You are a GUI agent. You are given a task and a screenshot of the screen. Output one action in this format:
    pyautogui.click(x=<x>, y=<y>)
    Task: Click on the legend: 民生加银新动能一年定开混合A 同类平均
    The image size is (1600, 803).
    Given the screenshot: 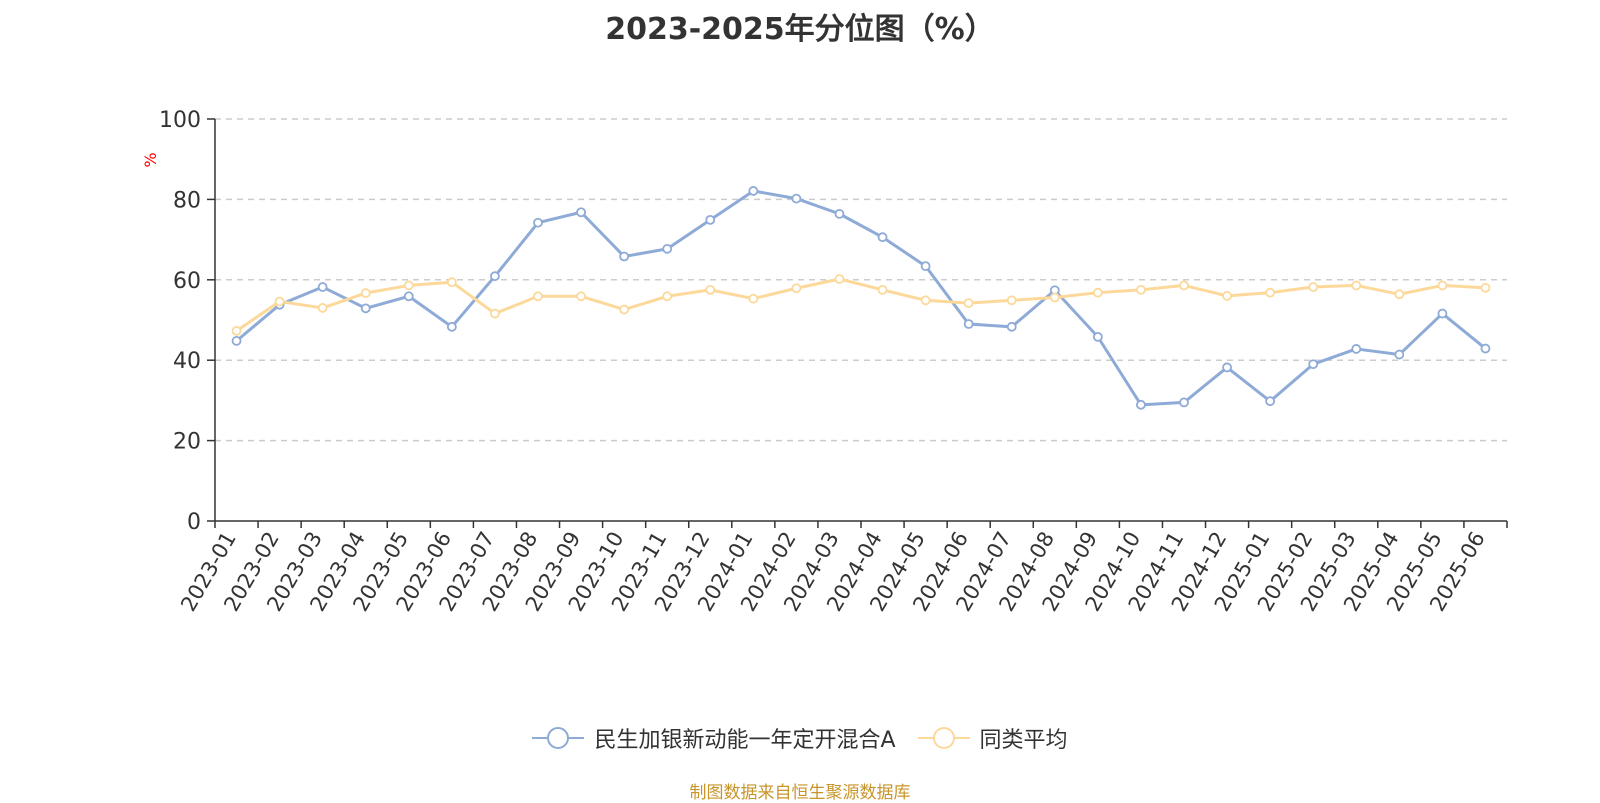 What is the action you would take?
    pyautogui.click(x=800, y=738)
    